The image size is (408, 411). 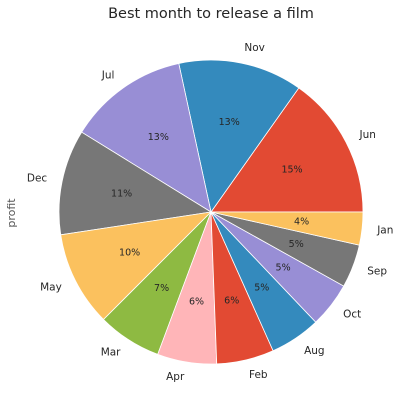 I want to click on slice-label-mar: Mar, so click(x=111, y=353).